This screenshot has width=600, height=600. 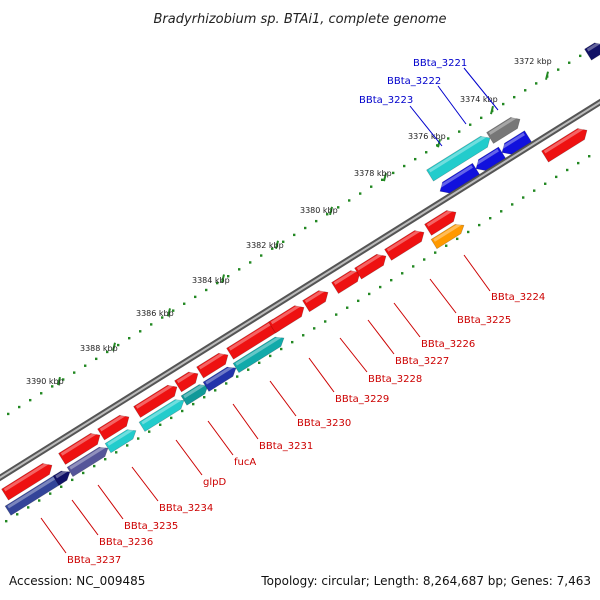 I want to click on grey-feature-bar, so click(x=505, y=129).